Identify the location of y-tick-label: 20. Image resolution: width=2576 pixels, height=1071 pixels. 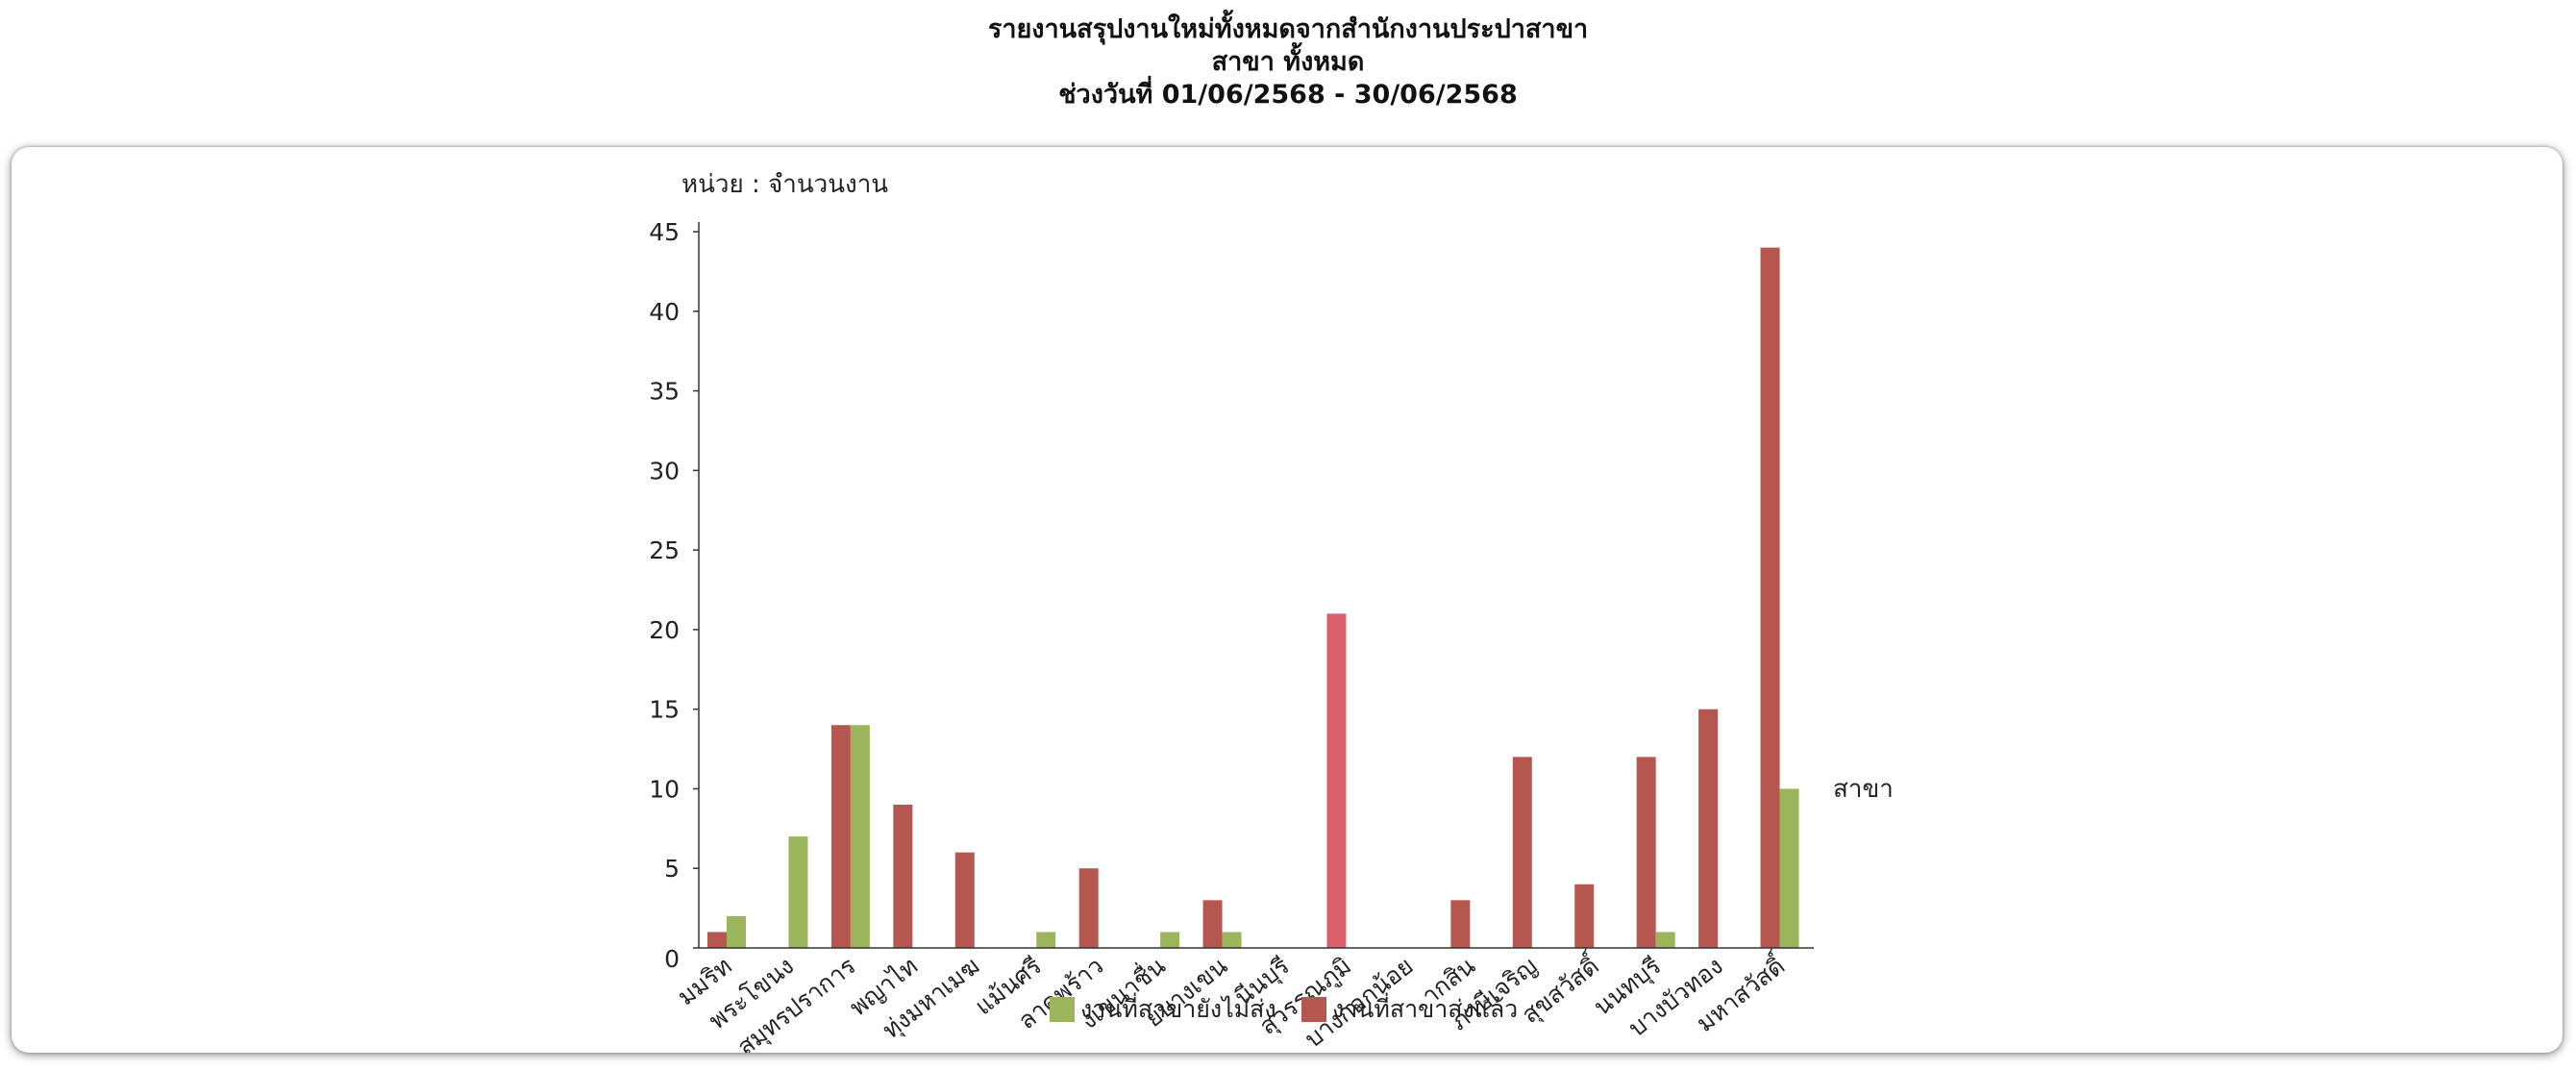
(665, 630).